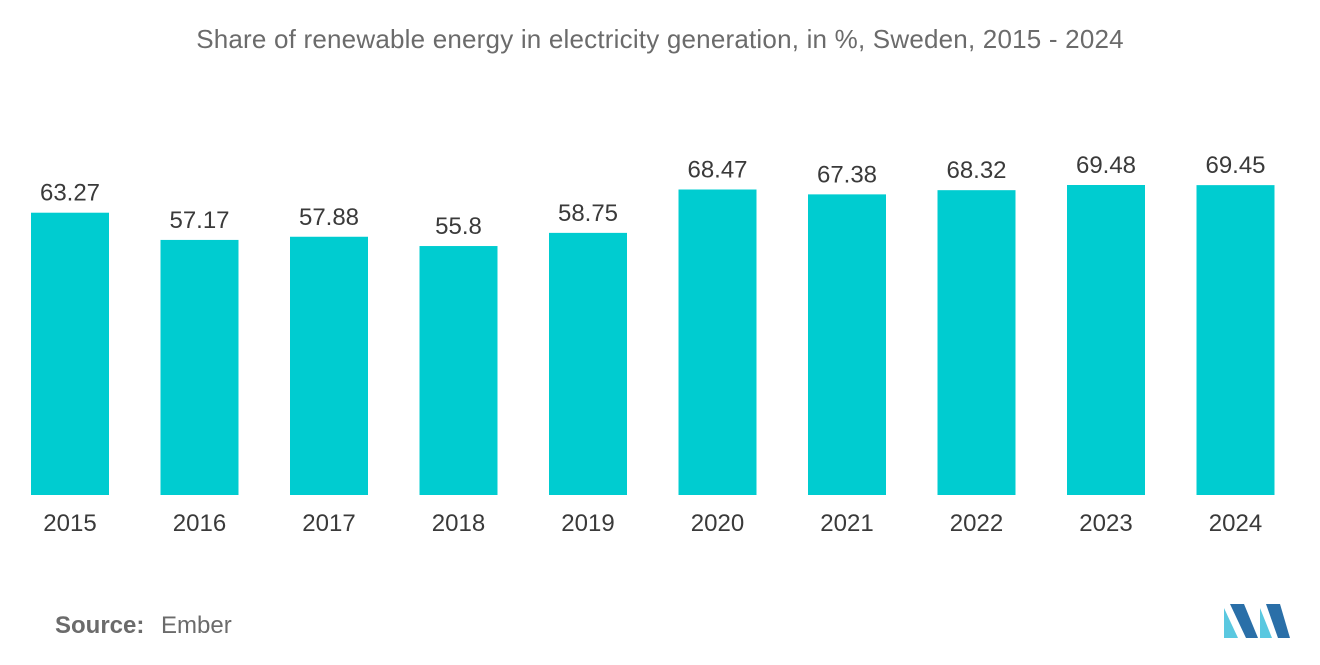 Image resolution: width=1320 pixels, height=665 pixels. Describe the element at coordinates (717, 342) in the screenshot. I see `bar-2020` at that location.